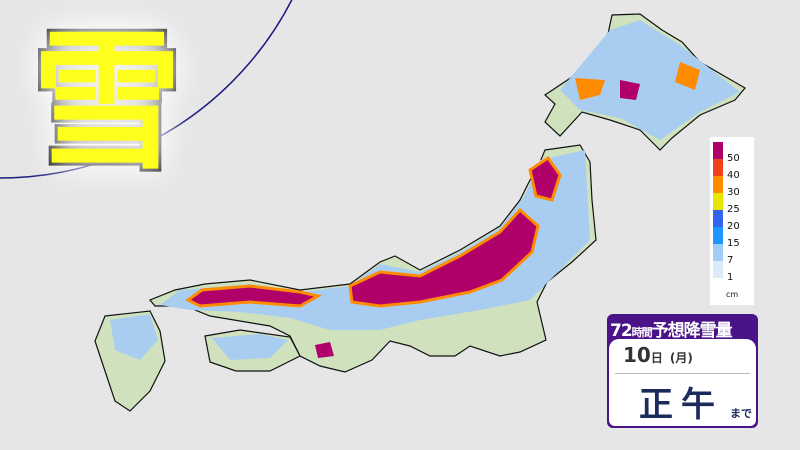  What do you see at coordinates (733, 209) in the screenshot?
I see `legend-label: 25` at bounding box center [733, 209].